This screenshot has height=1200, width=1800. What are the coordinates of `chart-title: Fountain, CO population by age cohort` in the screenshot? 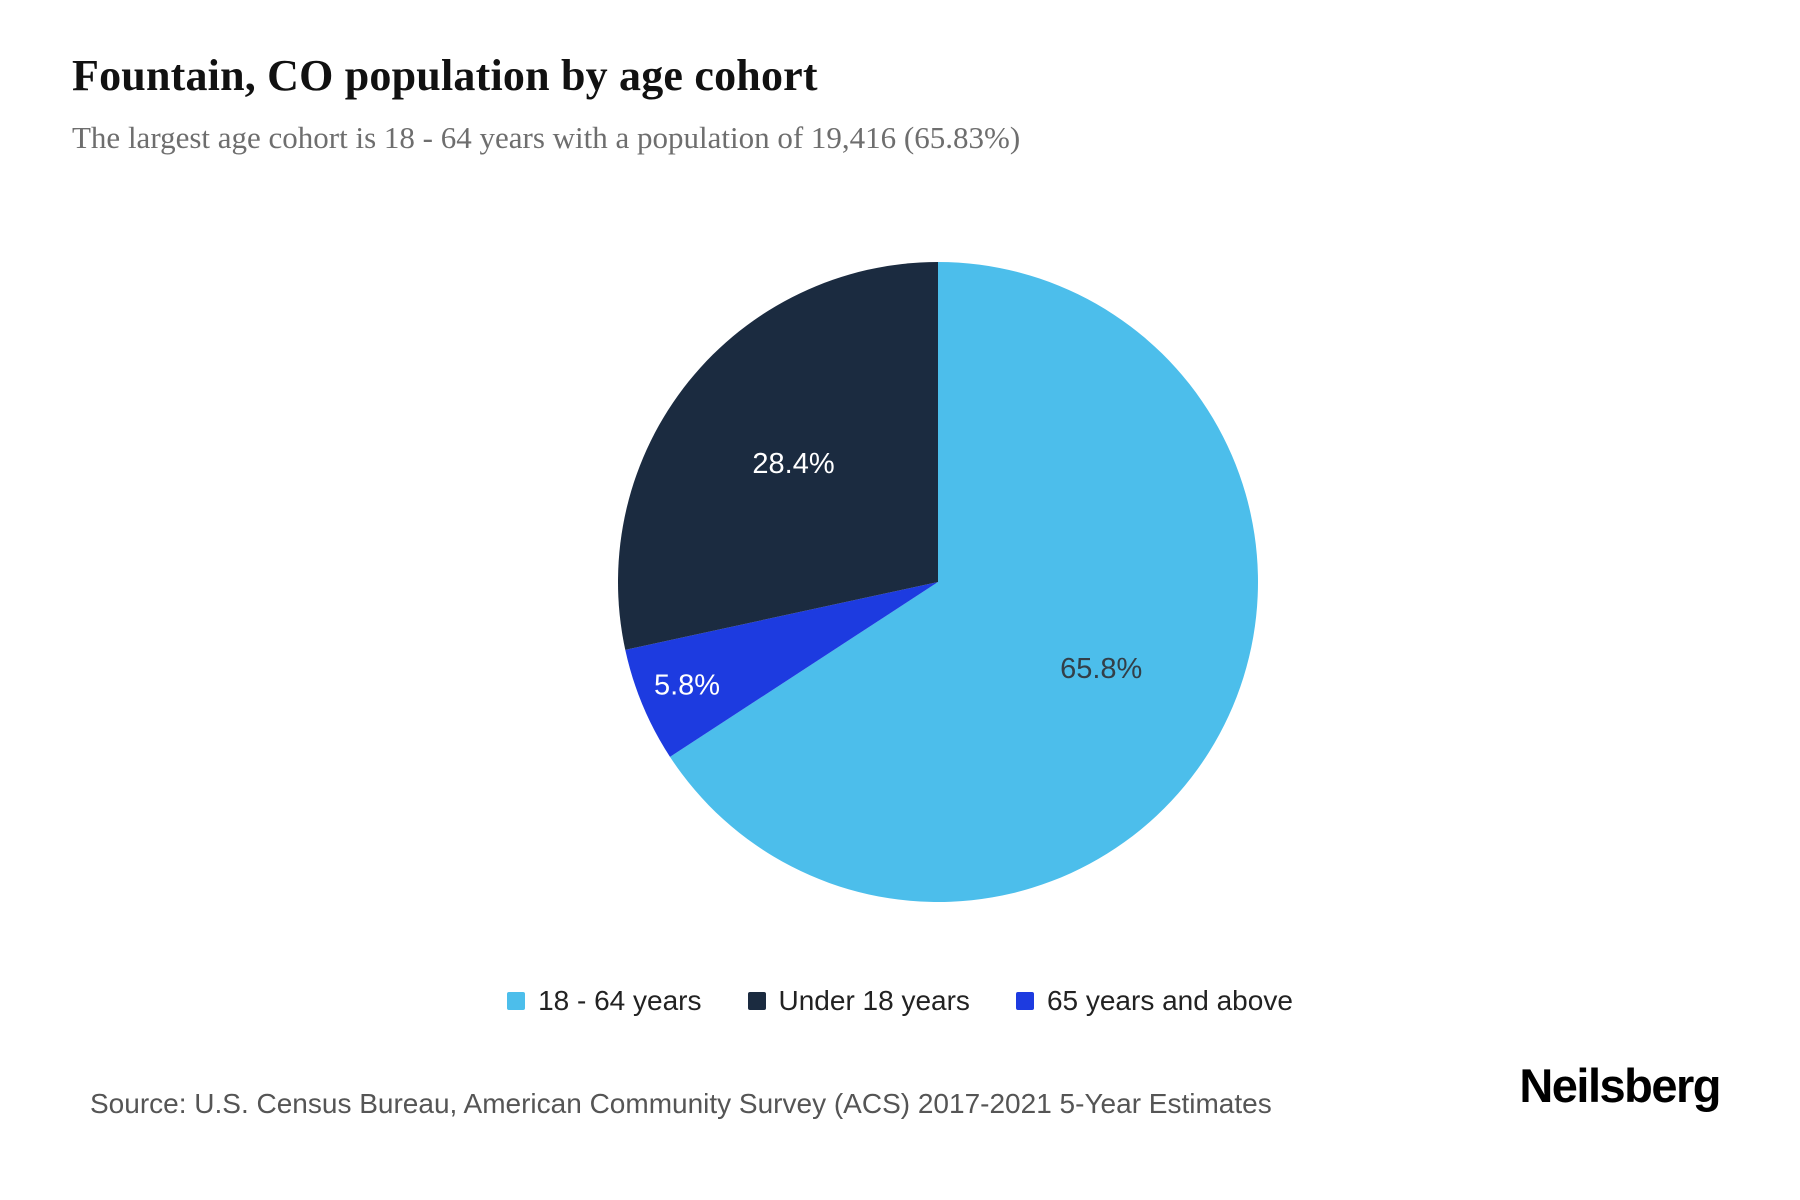 It's located at (445, 75).